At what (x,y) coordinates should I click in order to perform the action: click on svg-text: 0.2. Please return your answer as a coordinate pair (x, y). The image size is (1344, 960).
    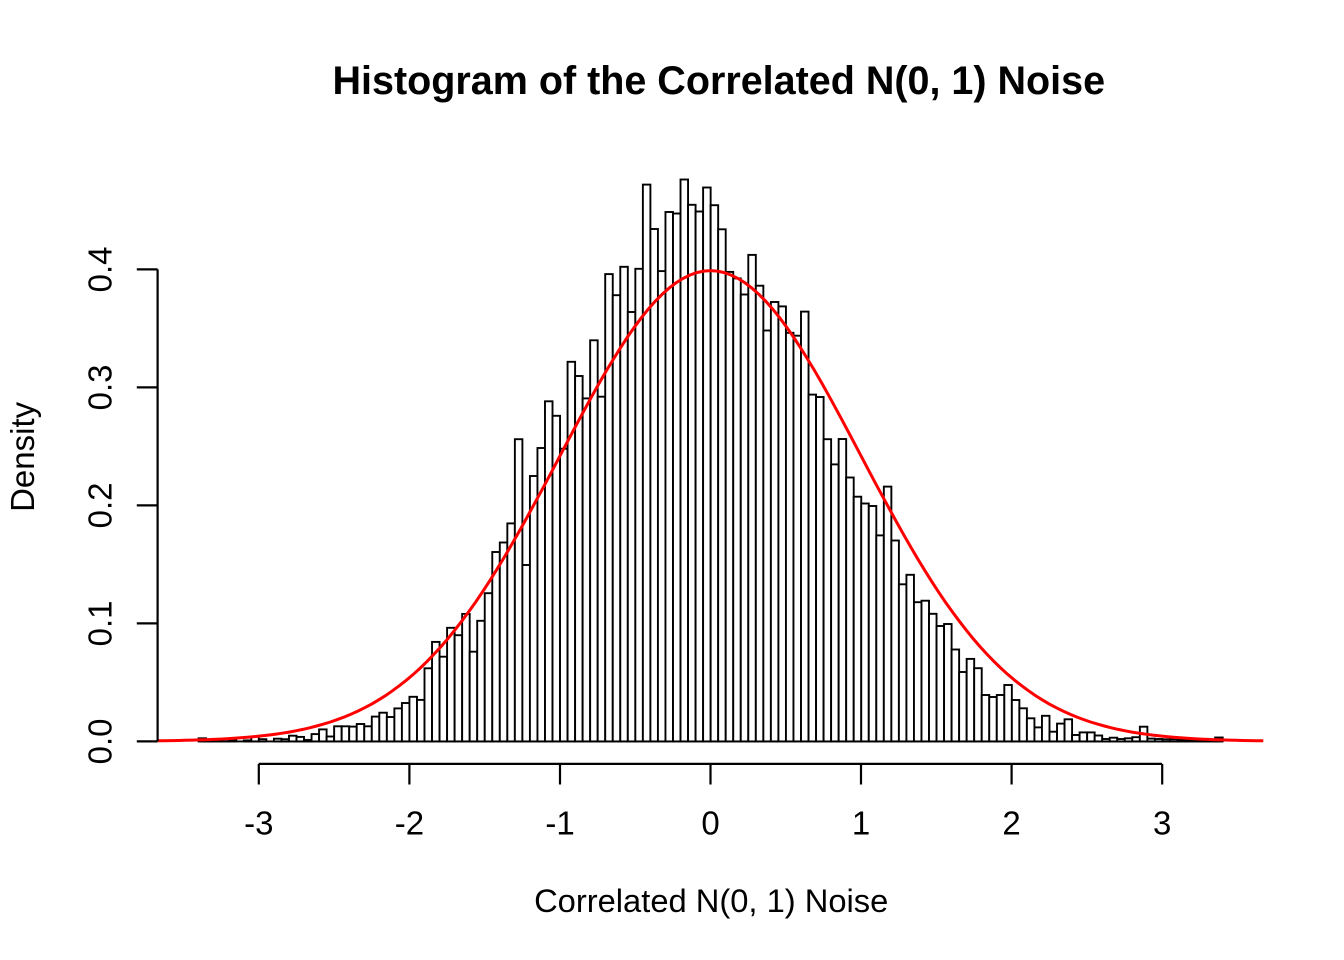
    Looking at the image, I should click on (100, 505).